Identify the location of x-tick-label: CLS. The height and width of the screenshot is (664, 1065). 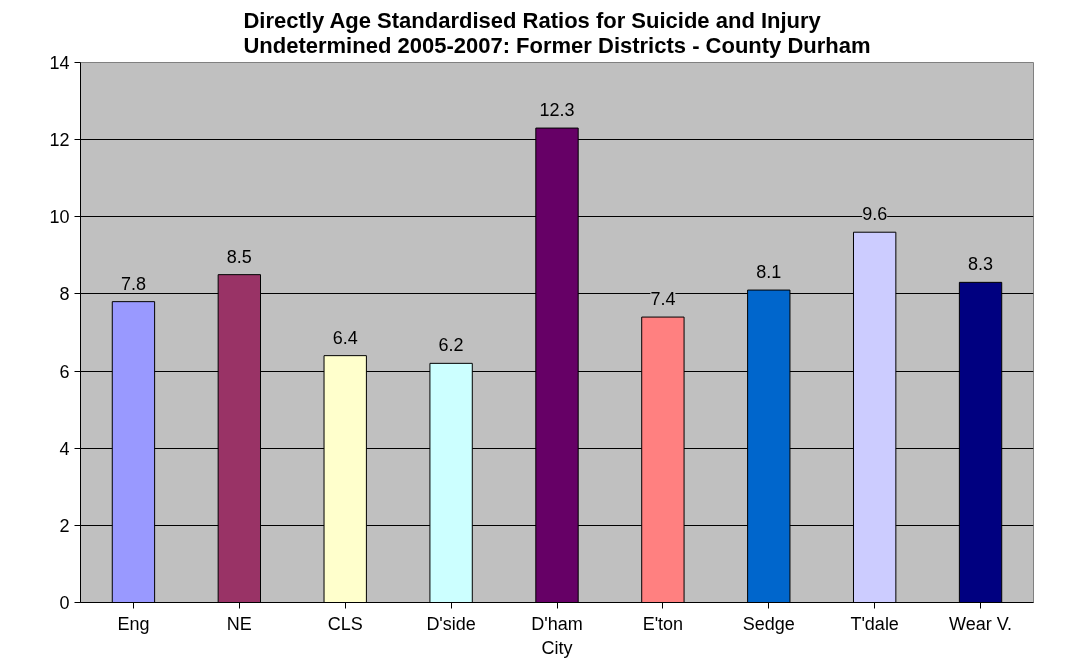
(345, 623).